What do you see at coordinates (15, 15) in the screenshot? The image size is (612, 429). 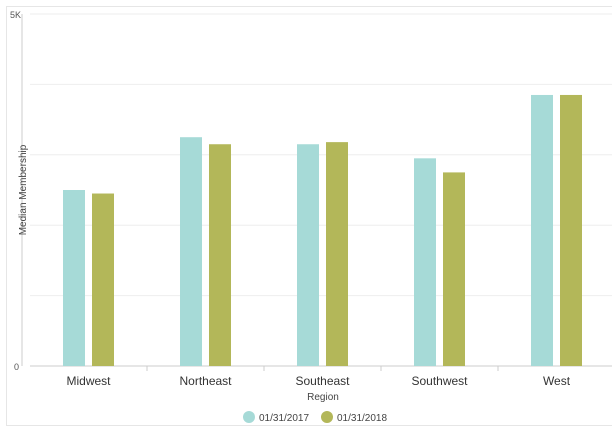 I see `y-tick-label-max: 5K` at bounding box center [15, 15].